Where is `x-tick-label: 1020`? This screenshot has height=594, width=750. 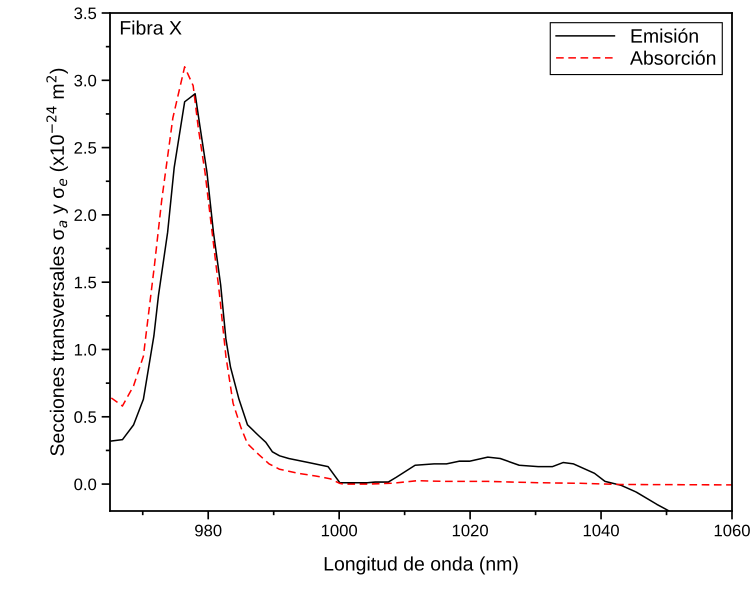
x-tick-label: 1020 is located at coordinates (470, 530).